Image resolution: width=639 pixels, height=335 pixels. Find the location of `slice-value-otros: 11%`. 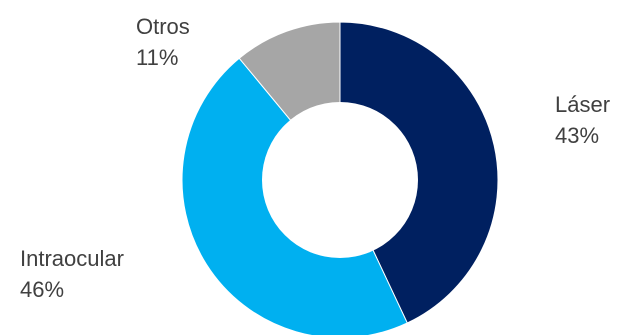

slice-value-otros: 11% is located at coordinates (157, 57).